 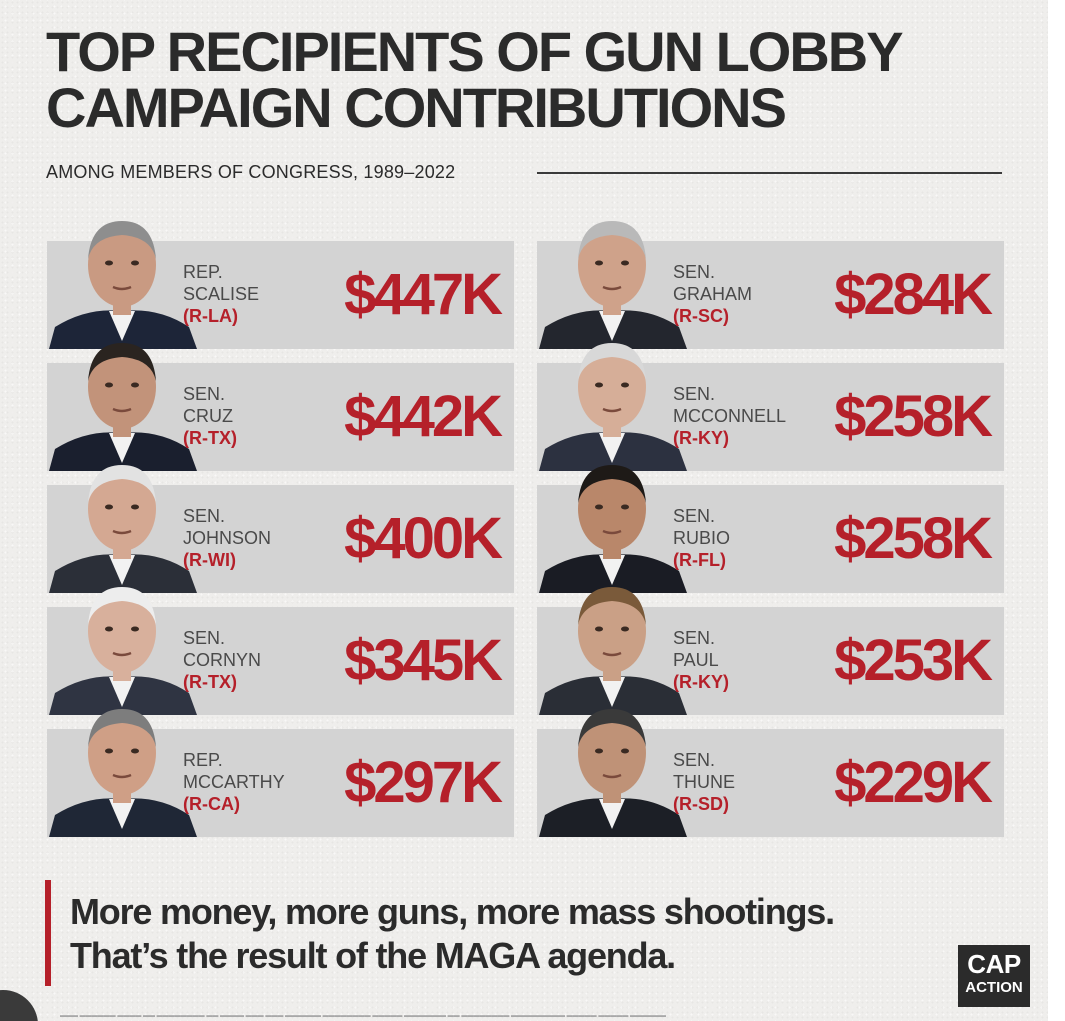 What do you see at coordinates (210, 316) in the screenshot?
I see `party-state: (R-LA)` at bounding box center [210, 316].